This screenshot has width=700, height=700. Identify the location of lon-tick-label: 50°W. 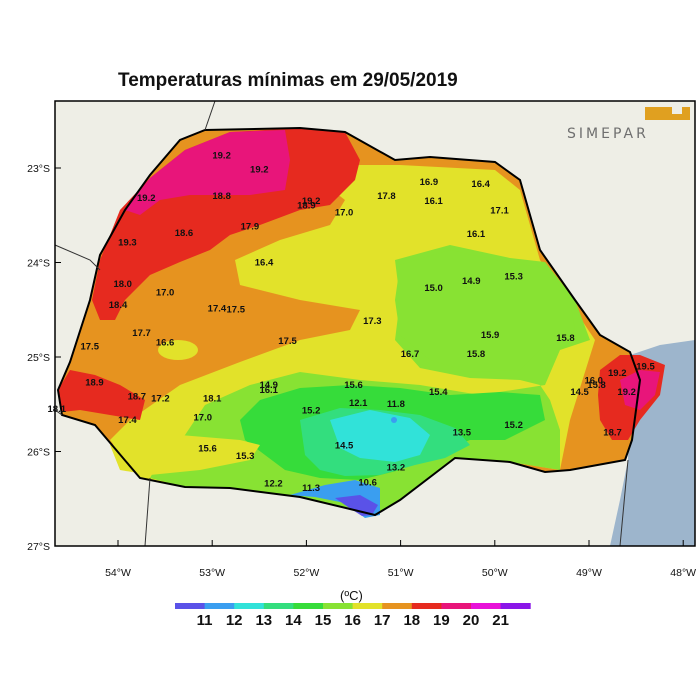
(495, 573).